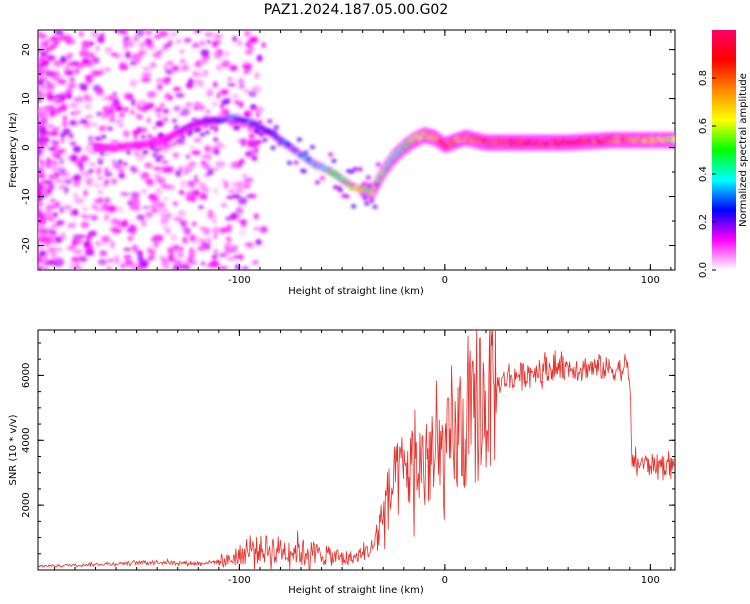 This screenshot has height=604, width=750. I want to click on y-tick-label: 10, so click(26, 98).